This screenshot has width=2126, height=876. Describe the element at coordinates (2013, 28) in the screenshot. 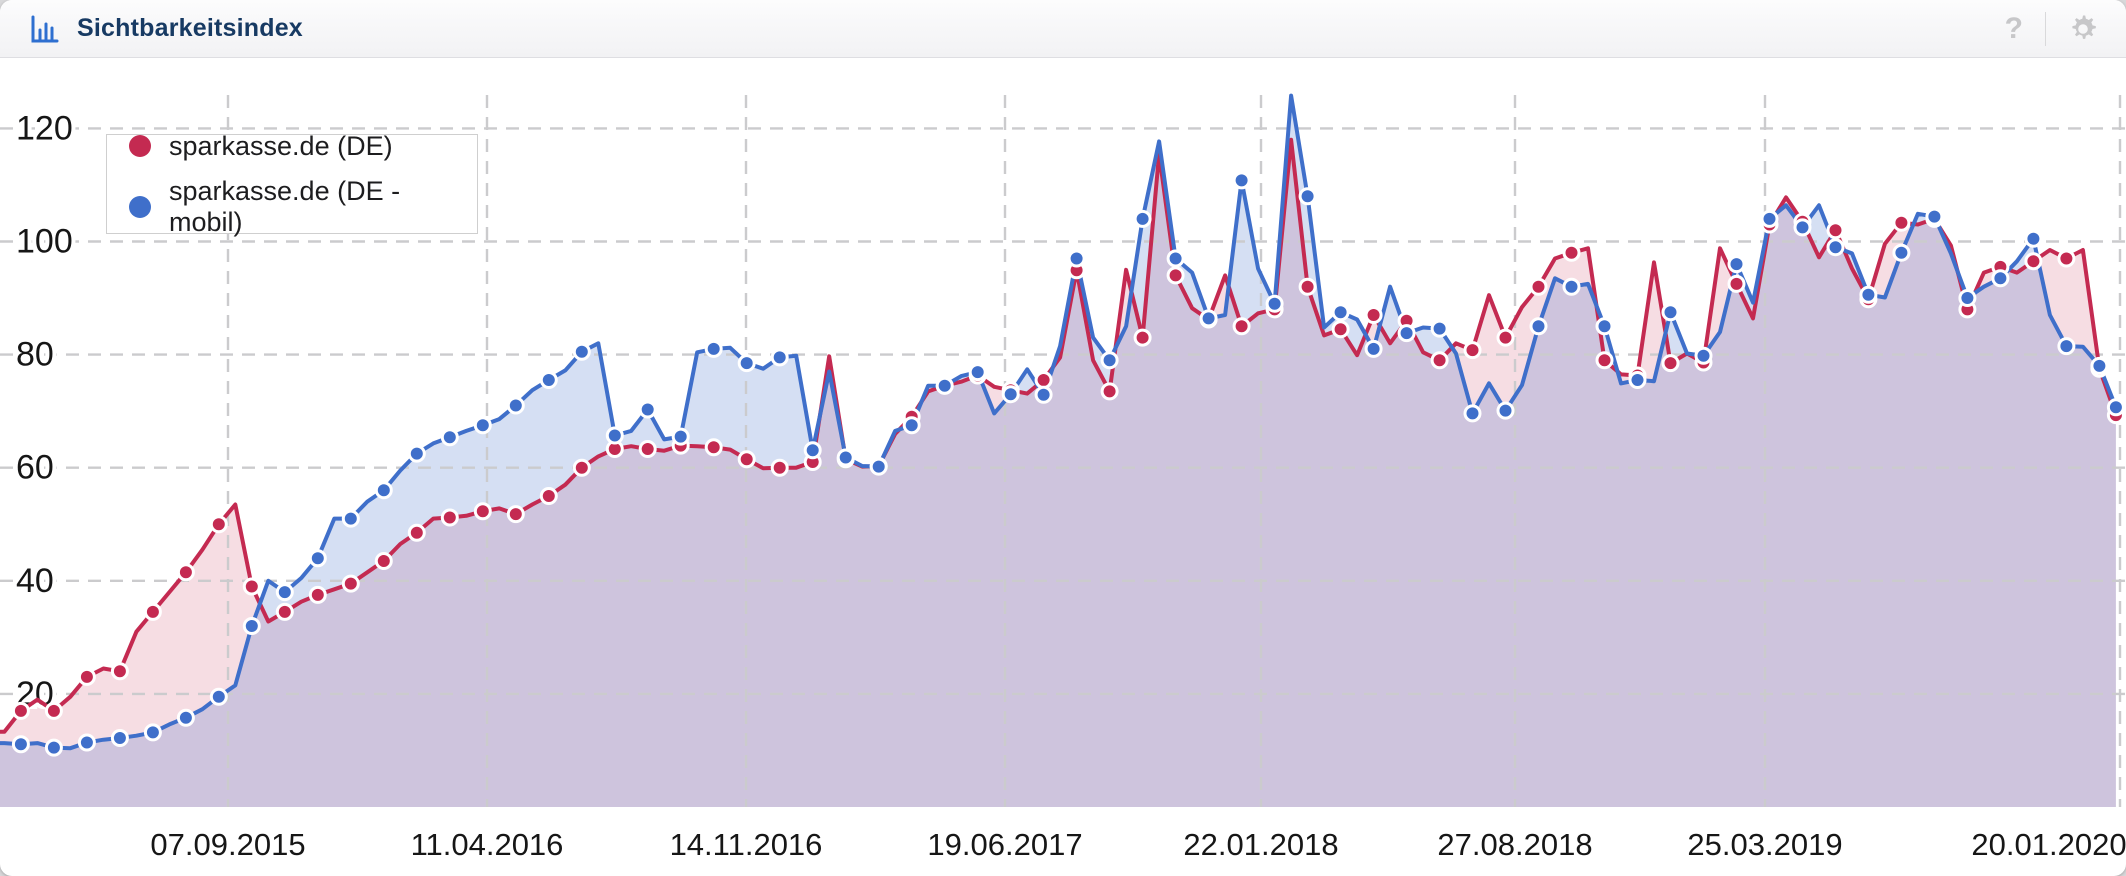

I see `help-icon: ?` at that location.